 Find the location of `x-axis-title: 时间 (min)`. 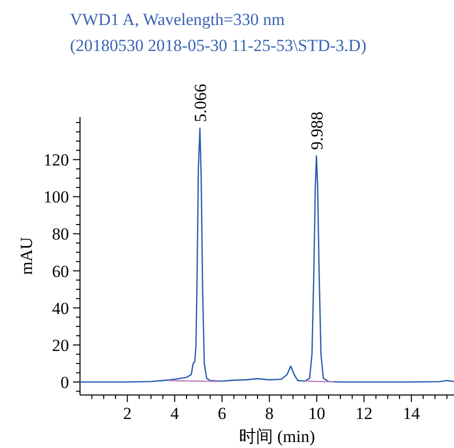

x-axis-title: 时间 (min) is located at coordinates (277, 436).